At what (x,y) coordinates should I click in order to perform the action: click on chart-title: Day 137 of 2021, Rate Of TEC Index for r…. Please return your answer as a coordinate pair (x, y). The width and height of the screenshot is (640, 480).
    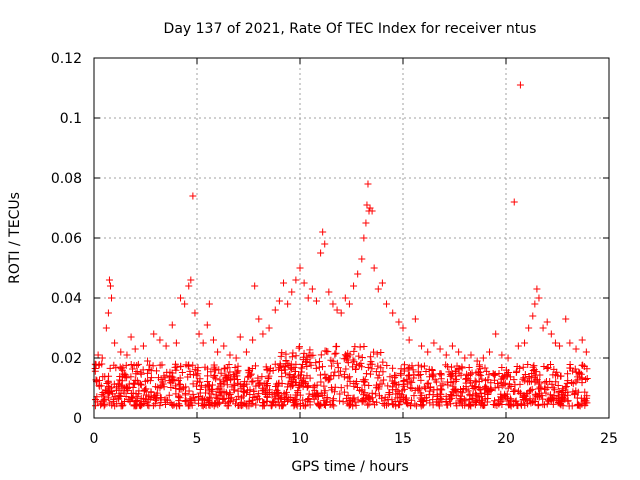
    Looking at the image, I should click on (350, 29).